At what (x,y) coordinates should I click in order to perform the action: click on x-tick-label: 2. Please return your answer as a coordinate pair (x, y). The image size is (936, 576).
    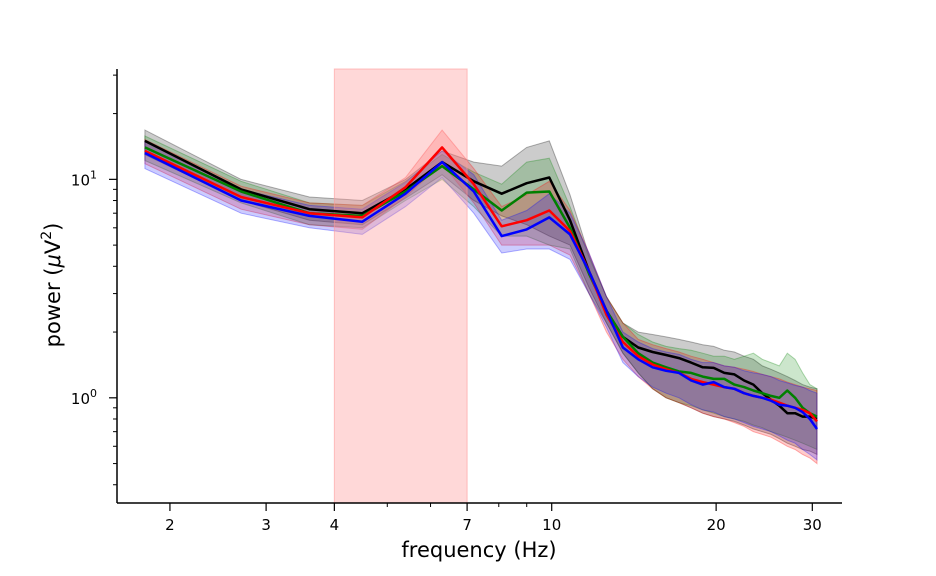
    Looking at the image, I should click on (170, 525).